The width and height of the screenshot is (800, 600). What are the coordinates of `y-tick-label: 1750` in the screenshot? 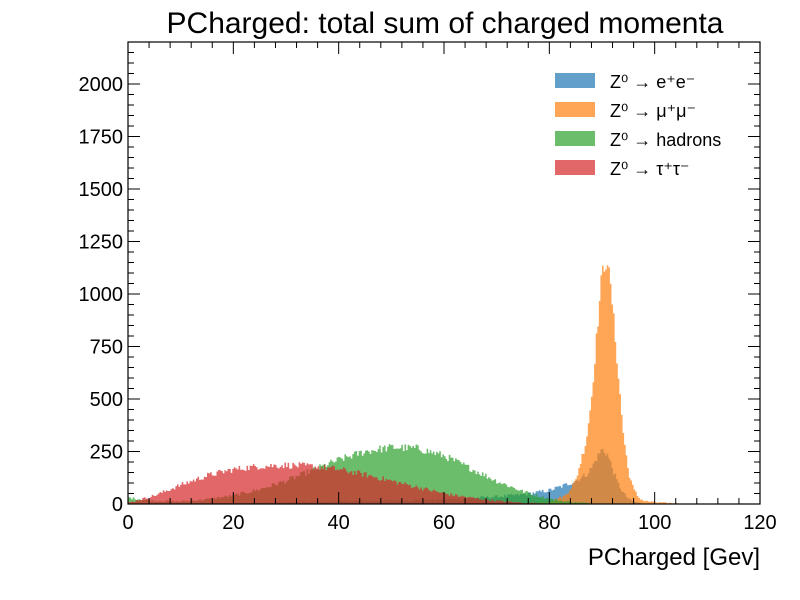 It's located at (101, 138).